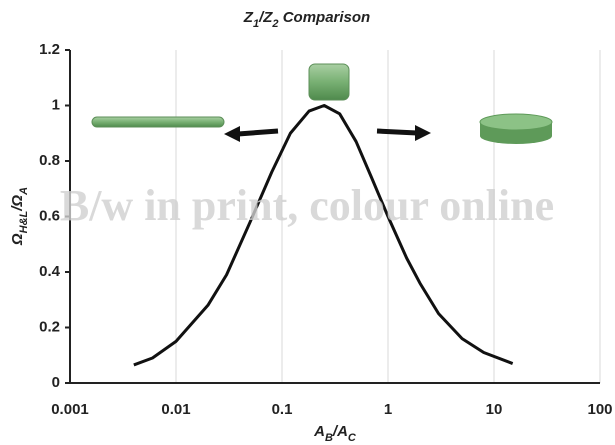  What do you see at coordinates (17, 239) in the screenshot?
I see `text-part: Ω` at bounding box center [17, 239].